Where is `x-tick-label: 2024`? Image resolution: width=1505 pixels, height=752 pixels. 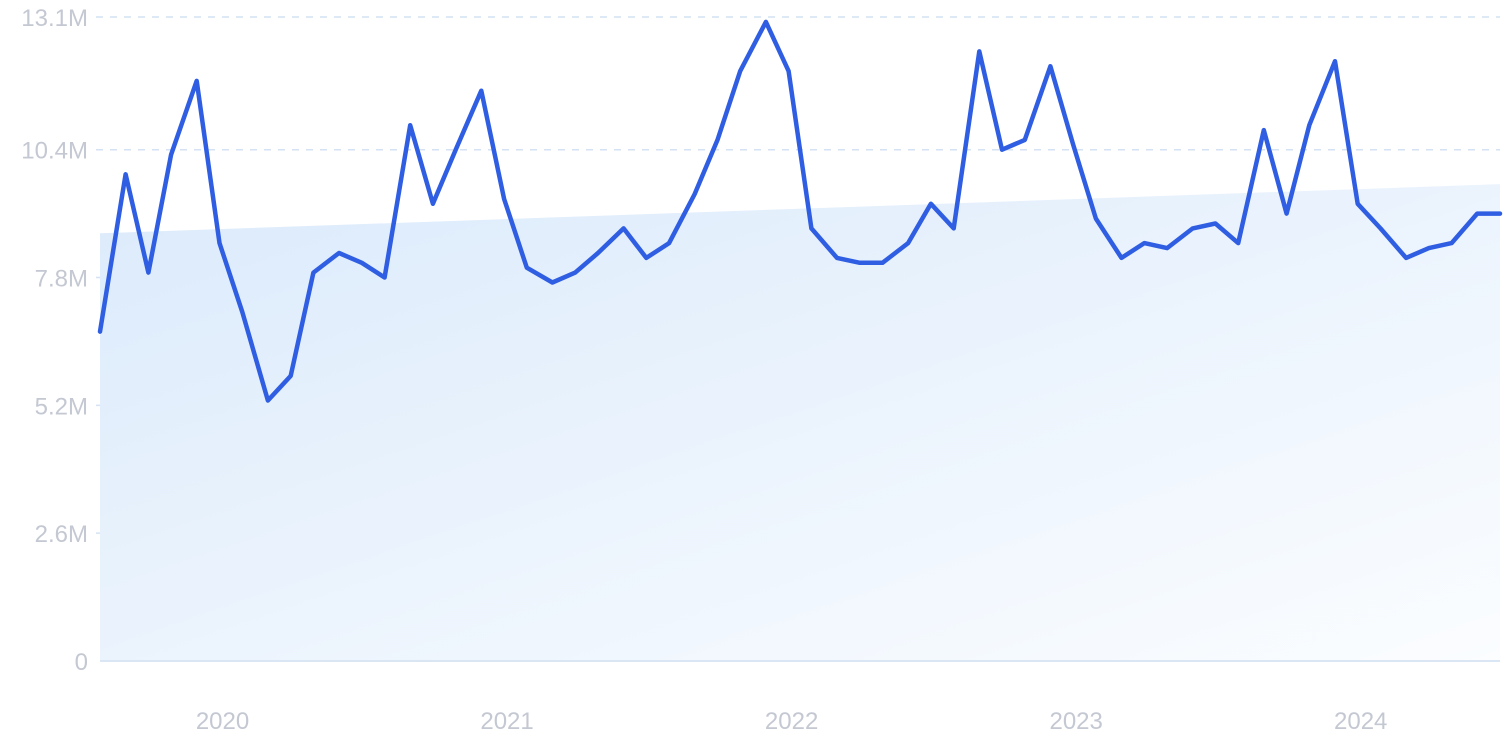 x-tick-label: 2024 is located at coordinates (1360, 721).